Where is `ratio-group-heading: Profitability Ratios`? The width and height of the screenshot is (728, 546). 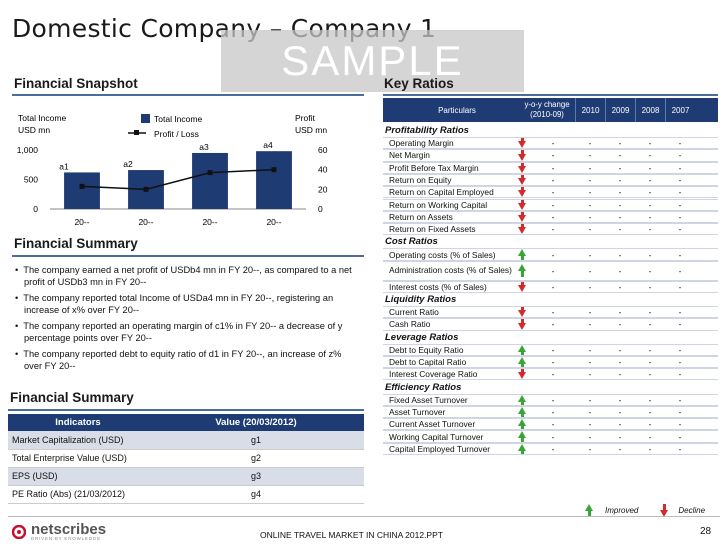 ratio-group-heading: Profitability Ratios is located at coordinates (427, 130).